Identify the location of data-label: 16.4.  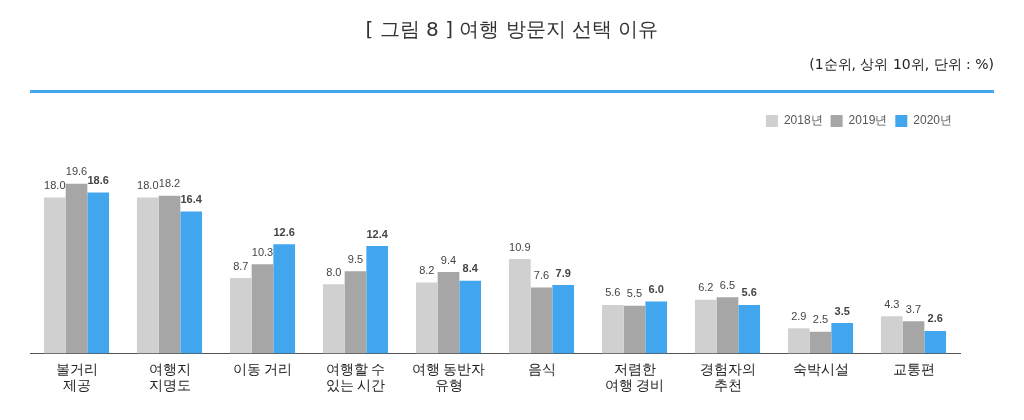
(191, 198).